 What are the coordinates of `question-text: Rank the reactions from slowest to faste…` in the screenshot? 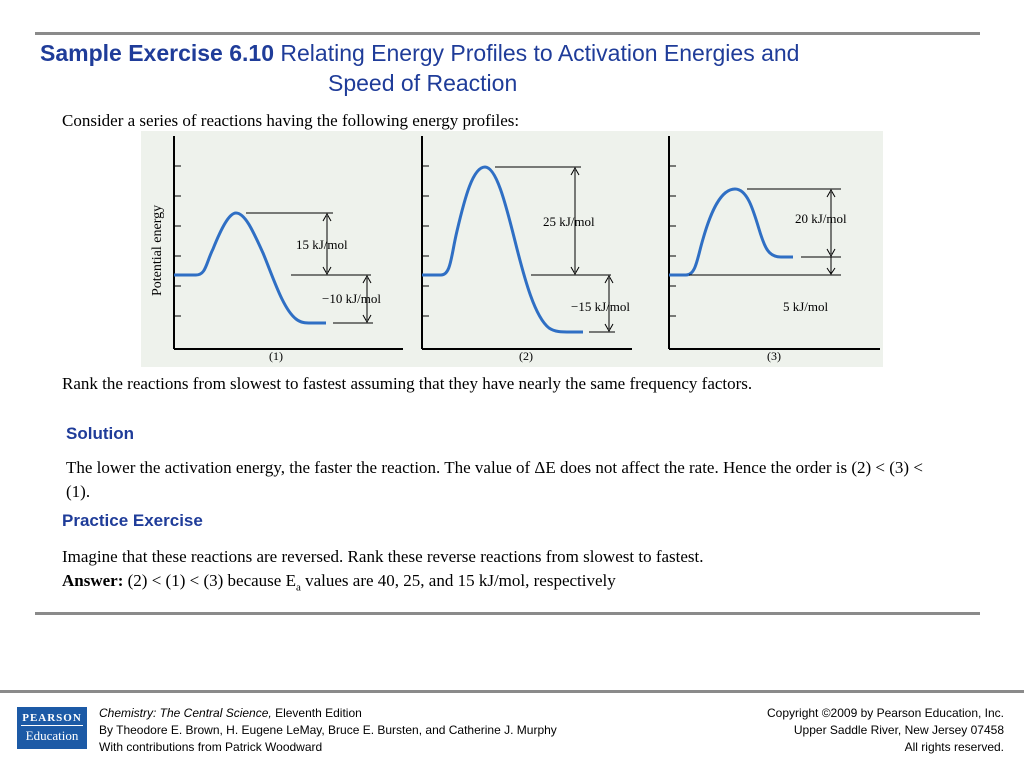 It's located at (407, 383).